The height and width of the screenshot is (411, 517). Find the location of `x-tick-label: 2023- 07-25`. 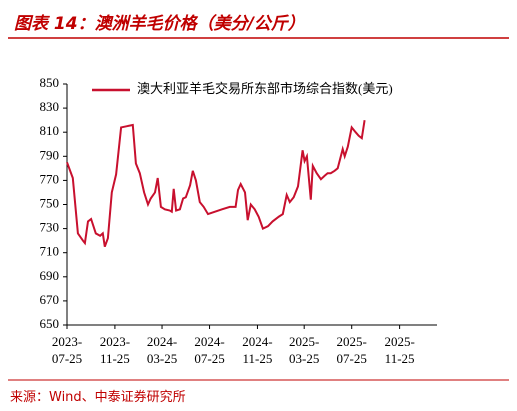

x-tick-label: 2023- 07-25 is located at coordinates (67, 350).